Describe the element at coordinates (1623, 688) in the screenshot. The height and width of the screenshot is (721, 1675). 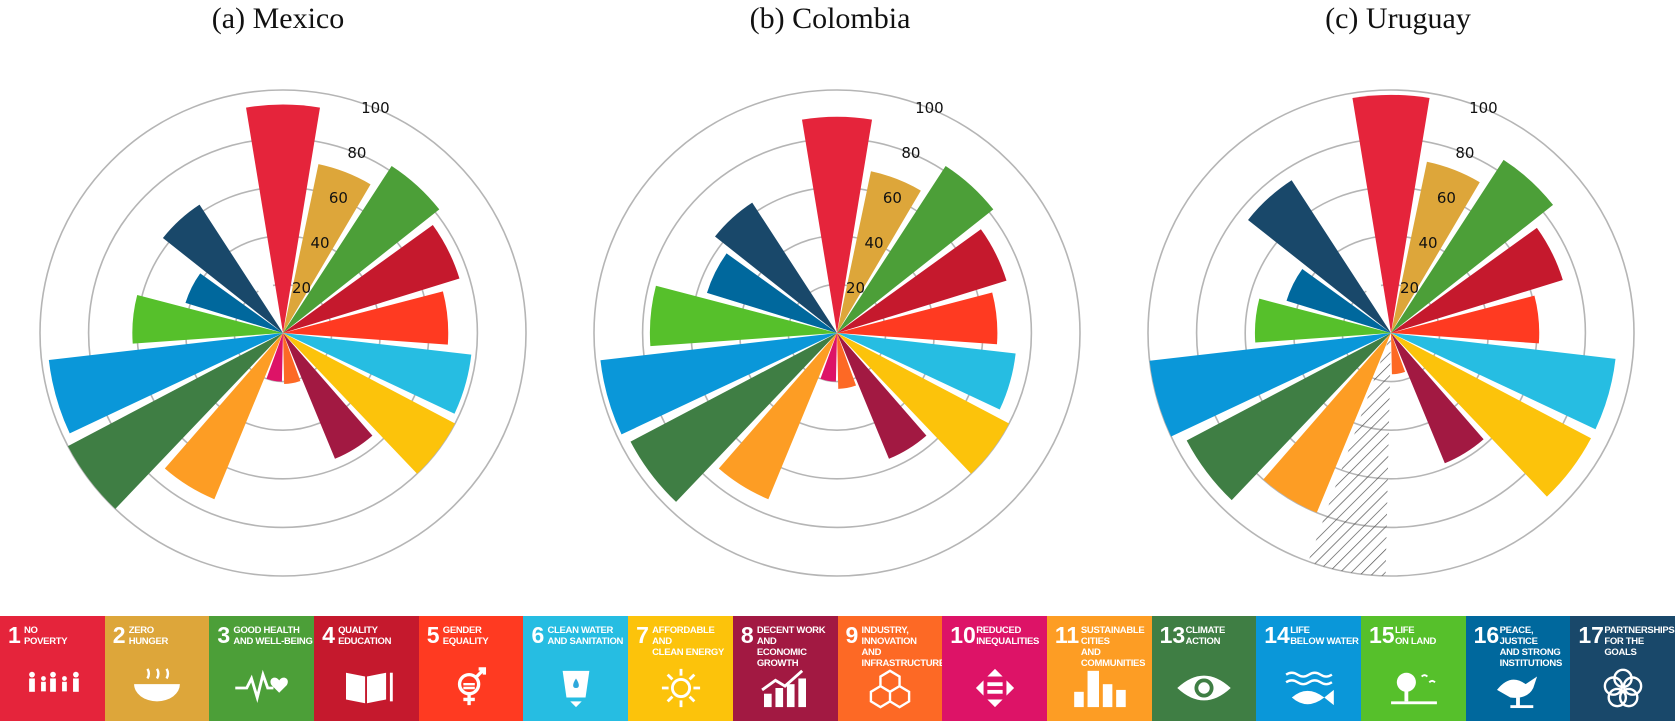
I see `rings-icon` at that location.